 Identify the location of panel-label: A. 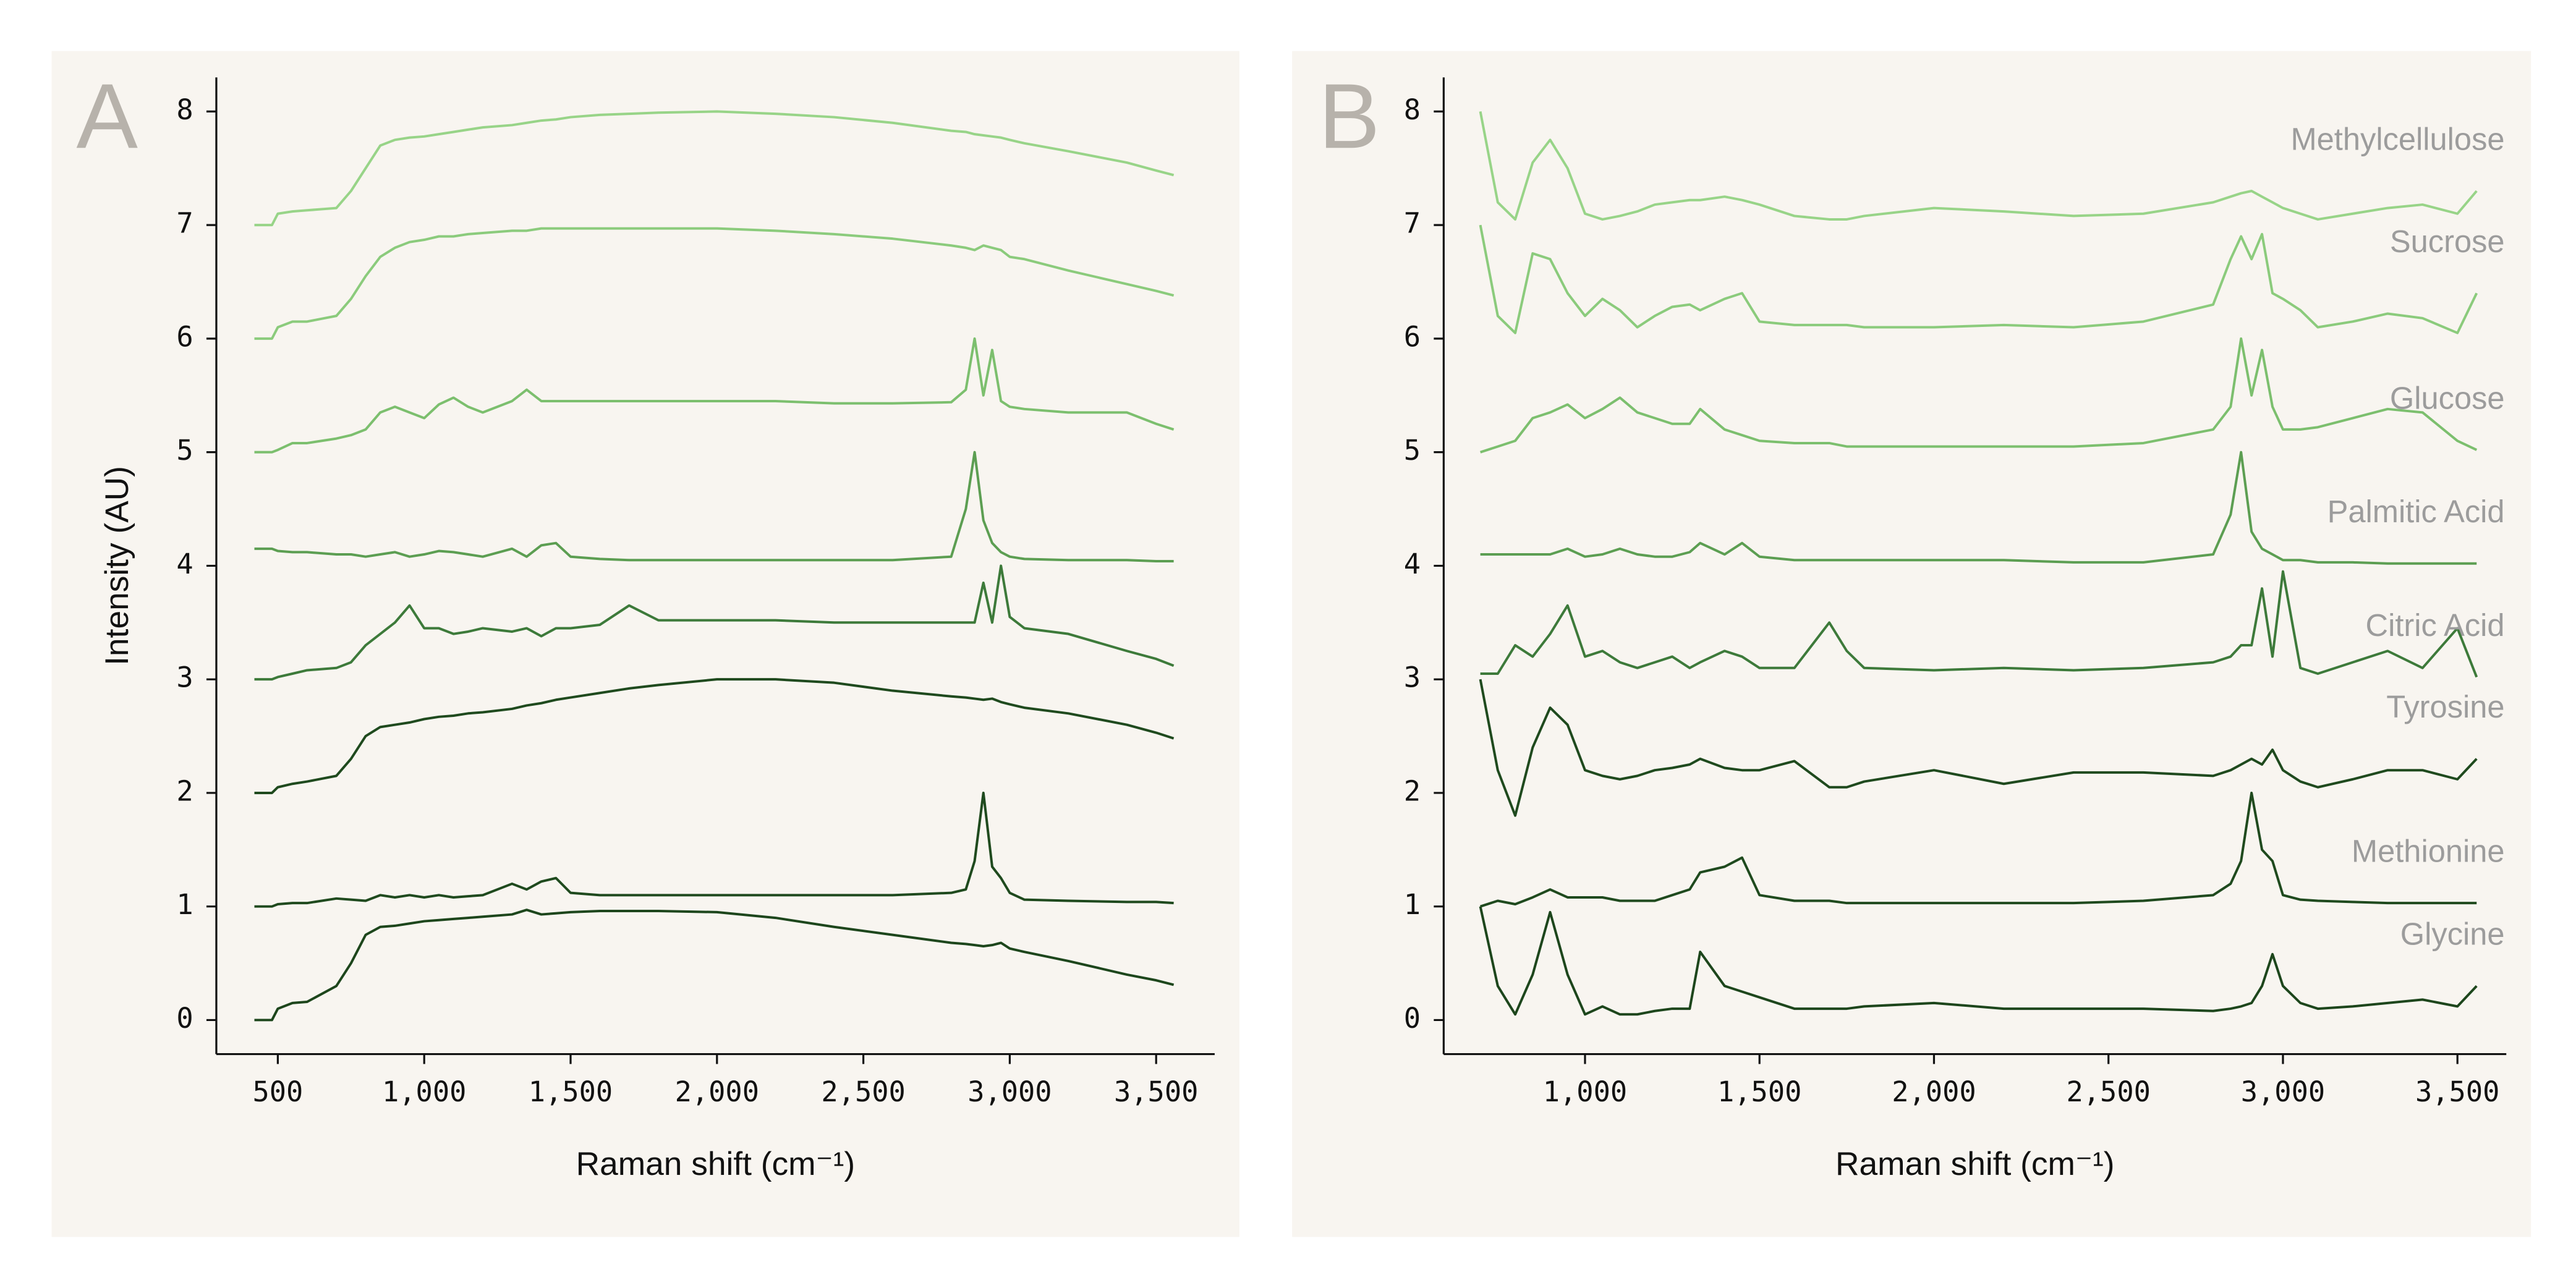
(107, 115).